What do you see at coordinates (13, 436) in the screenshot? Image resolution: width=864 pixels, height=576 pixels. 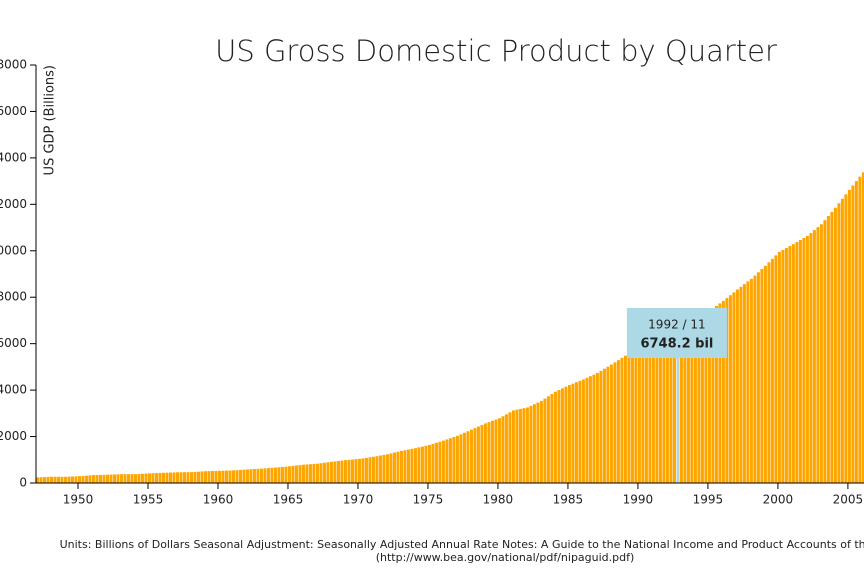 I see `y-tick-label: 2000` at bounding box center [13, 436].